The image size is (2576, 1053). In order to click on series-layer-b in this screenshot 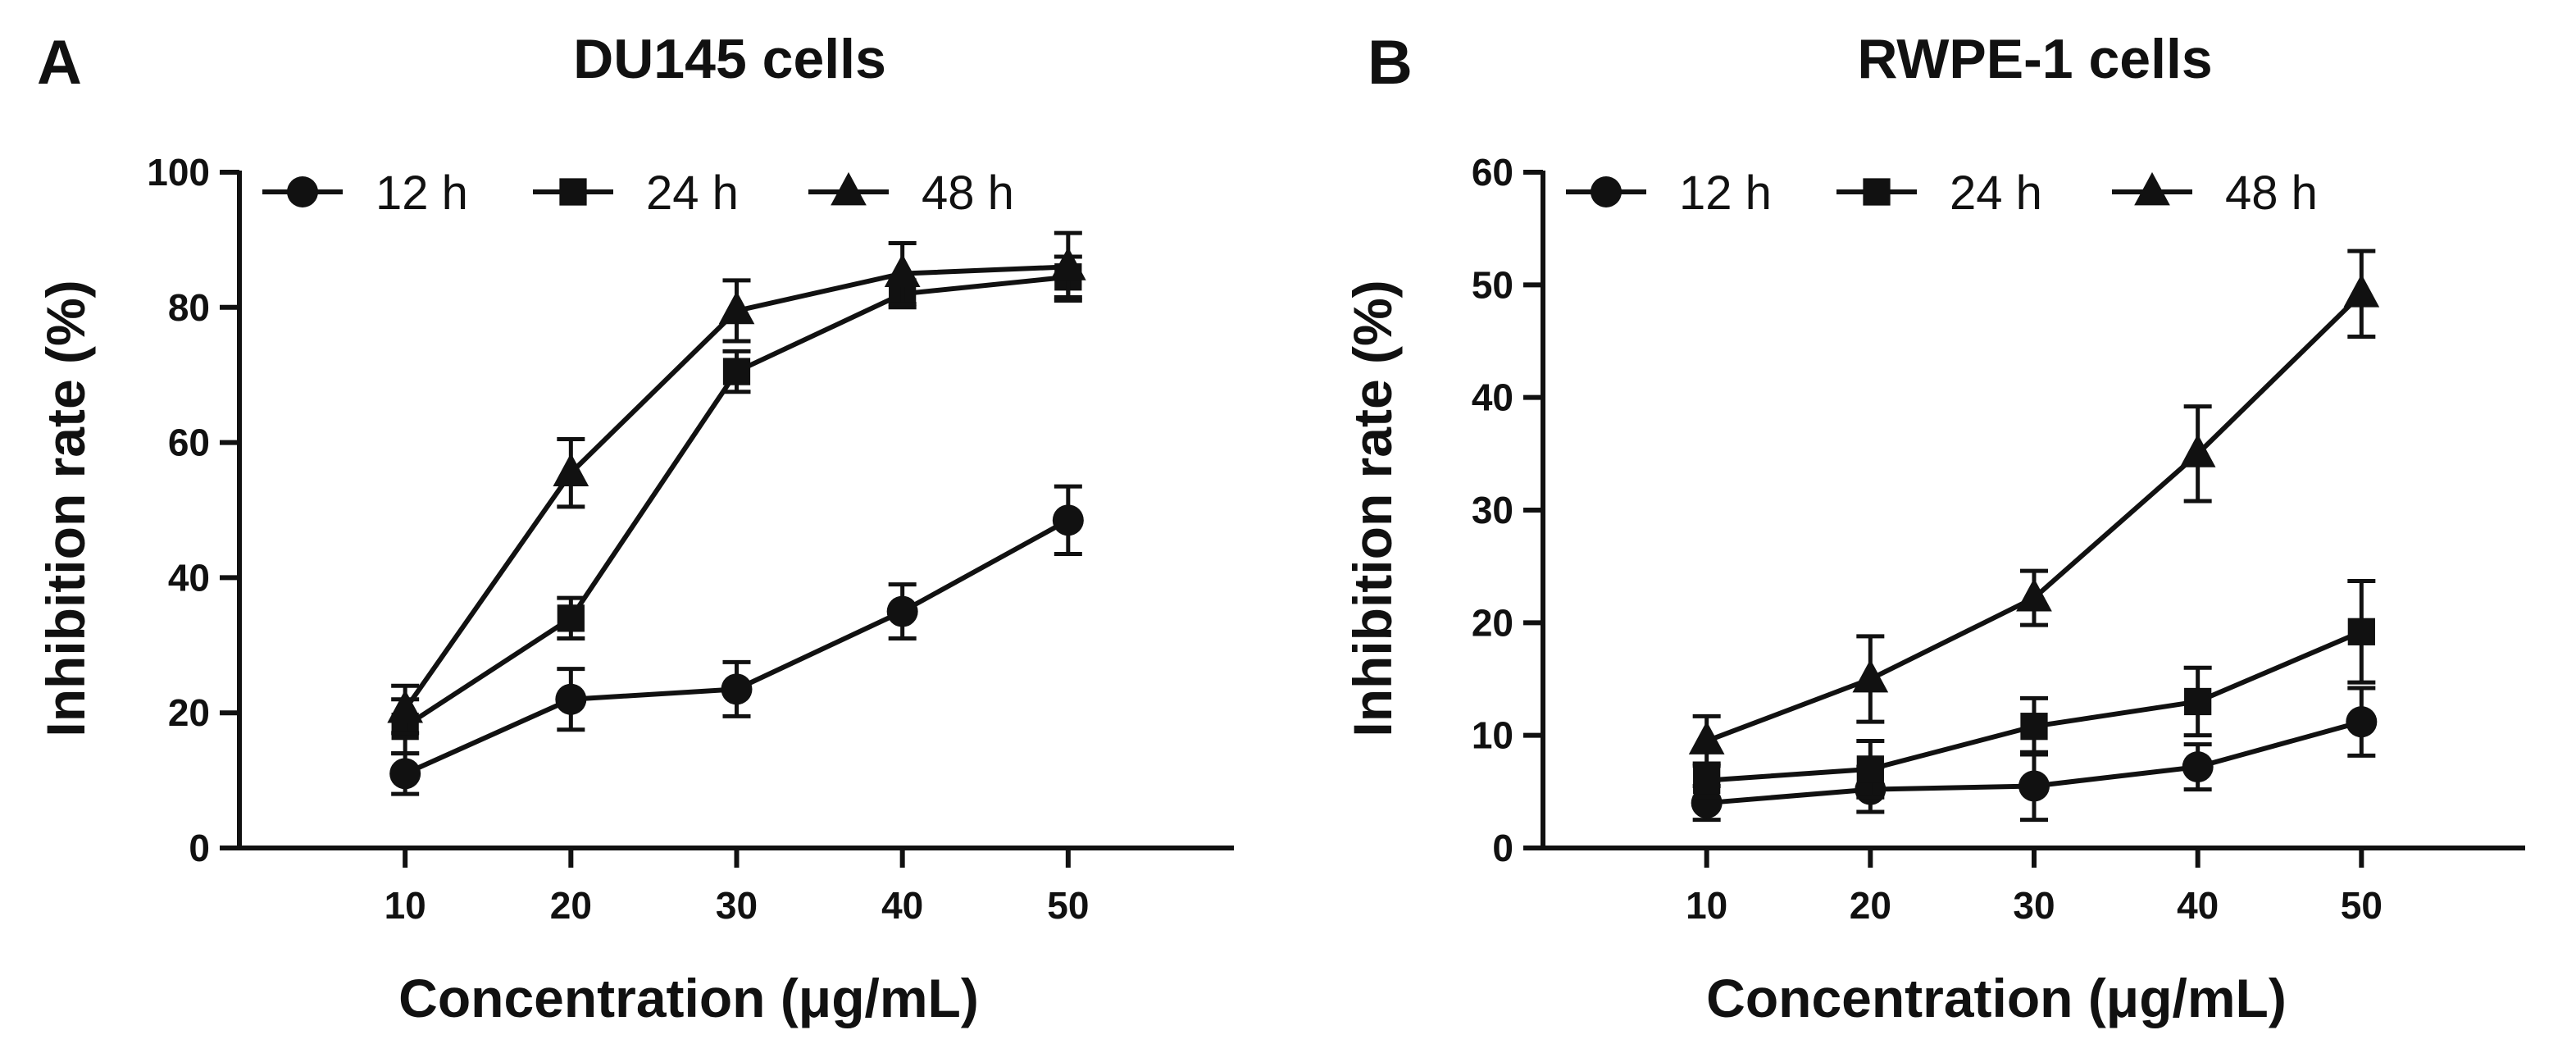, I will do `click(2034, 535)`.